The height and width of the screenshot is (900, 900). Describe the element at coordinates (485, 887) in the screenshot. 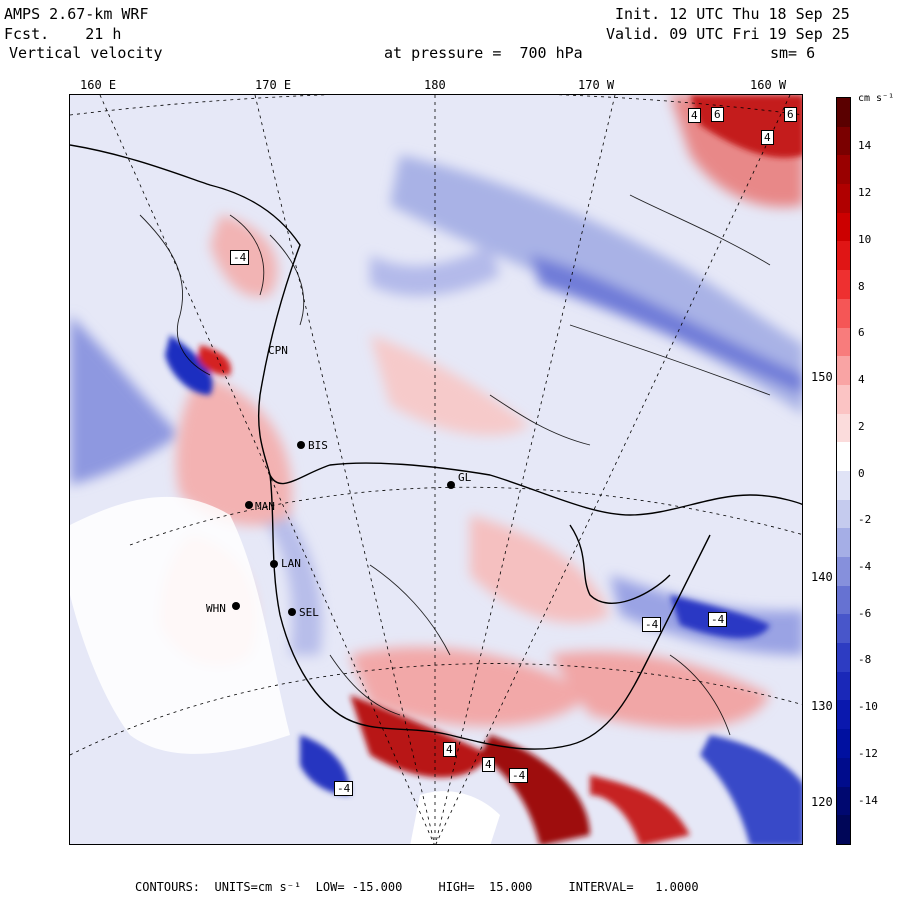

I see `footer-high: HIGH= 15.000` at that location.